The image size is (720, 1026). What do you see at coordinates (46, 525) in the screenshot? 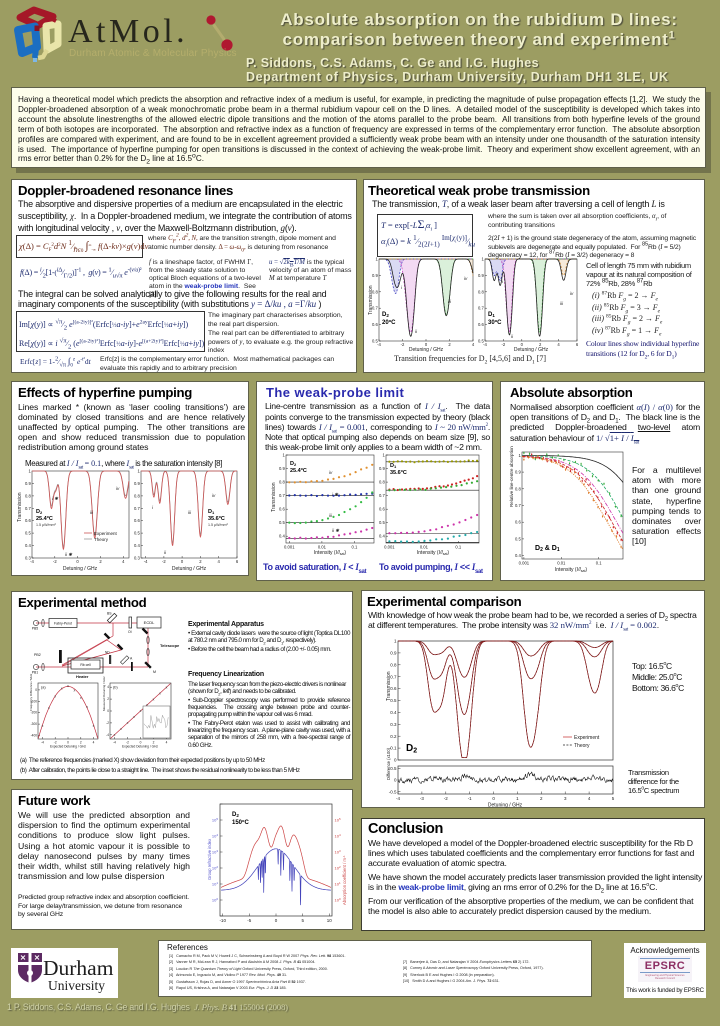
I see `svg-text: 1.5 μW/mm2` at bounding box center [46, 525].